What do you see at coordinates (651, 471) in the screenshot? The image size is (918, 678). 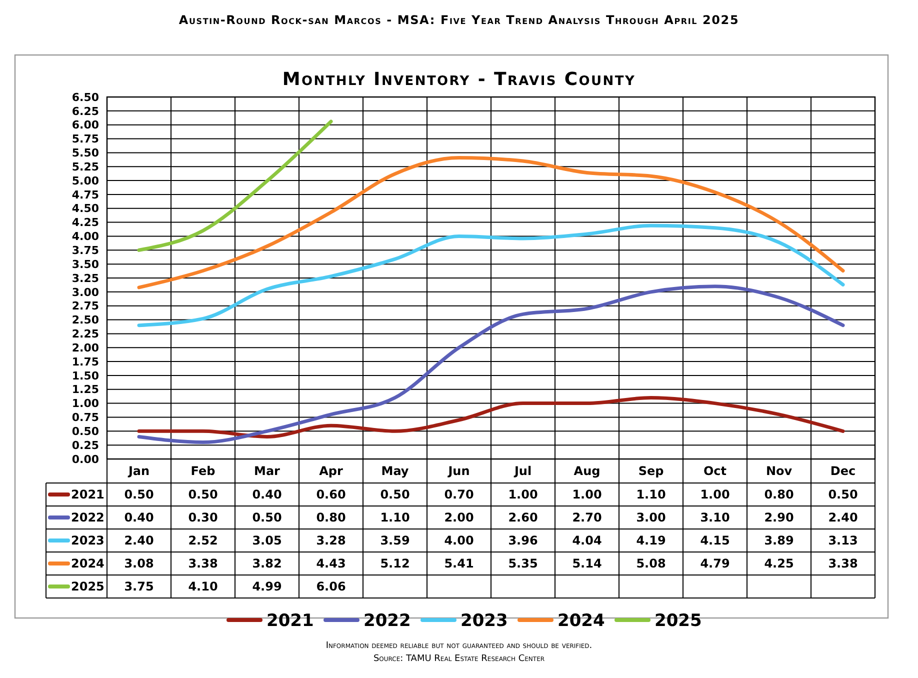 I see `x-tick-label: Sep` at bounding box center [651, 471].